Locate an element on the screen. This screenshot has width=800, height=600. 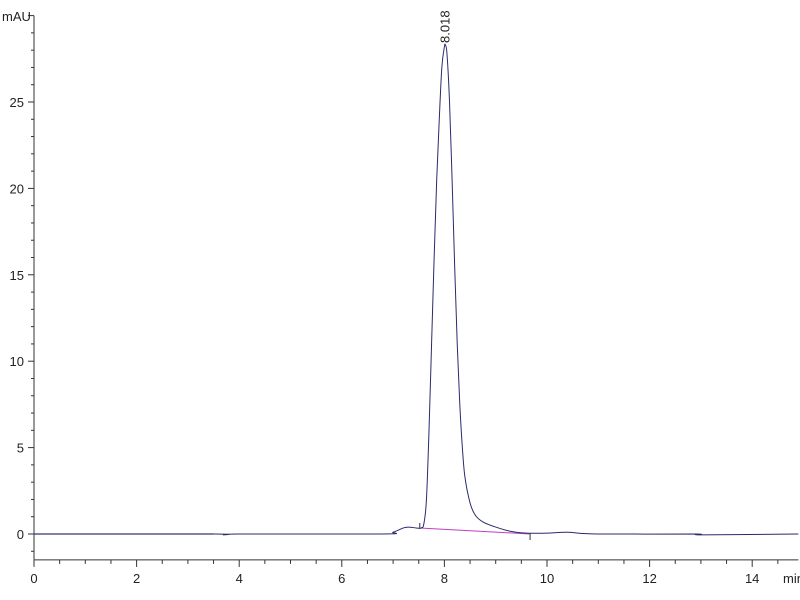
x-tick-label: 10 is located at coordinates (547, 578).